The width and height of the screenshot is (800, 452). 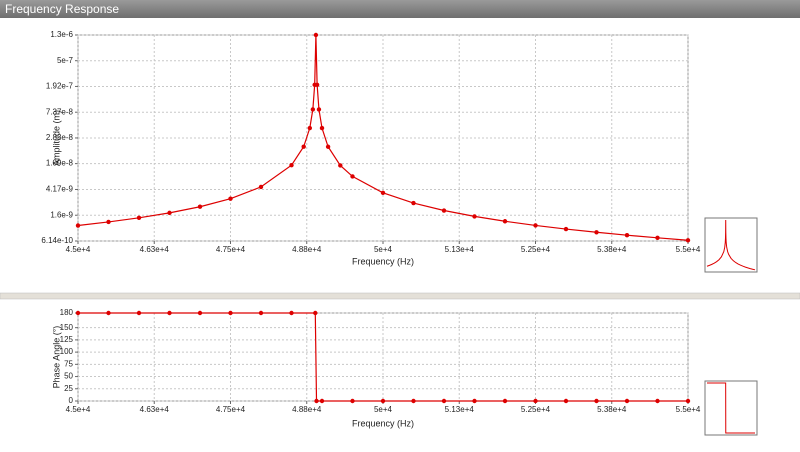 I want to click on thumbnail, so click(x=731, y=408).